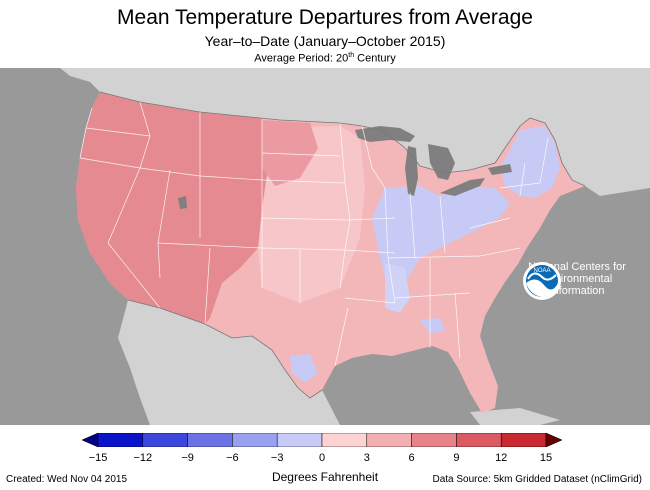 The height and width of the screenshot is (490, 650). Describe the element at coordinates (577, 291) in the screenshot. I see `noaa-line-3: Information` at that location.